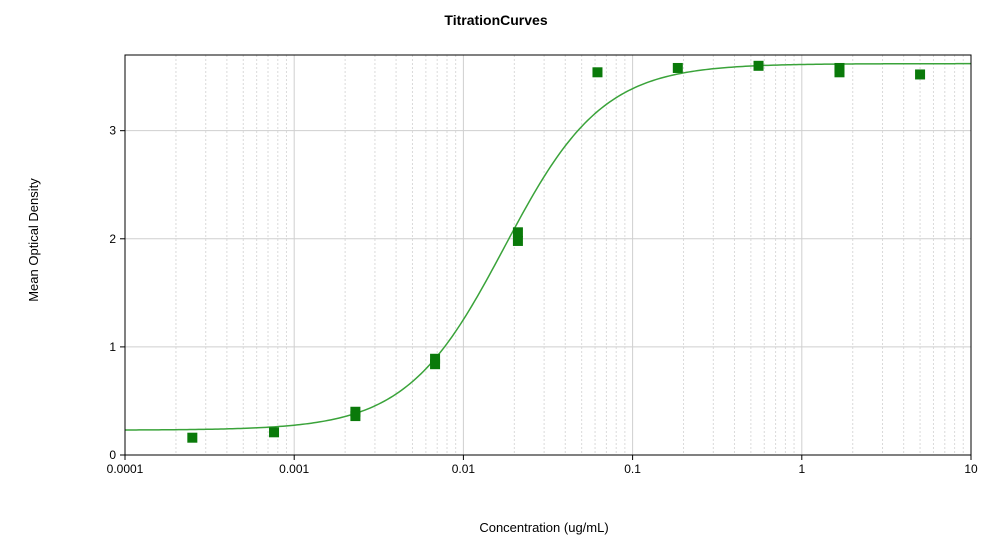  What do you see at coordinates (971, 469) in the screenshot?
I see `x-tick-label: 10` at bounding box center [971, 469].